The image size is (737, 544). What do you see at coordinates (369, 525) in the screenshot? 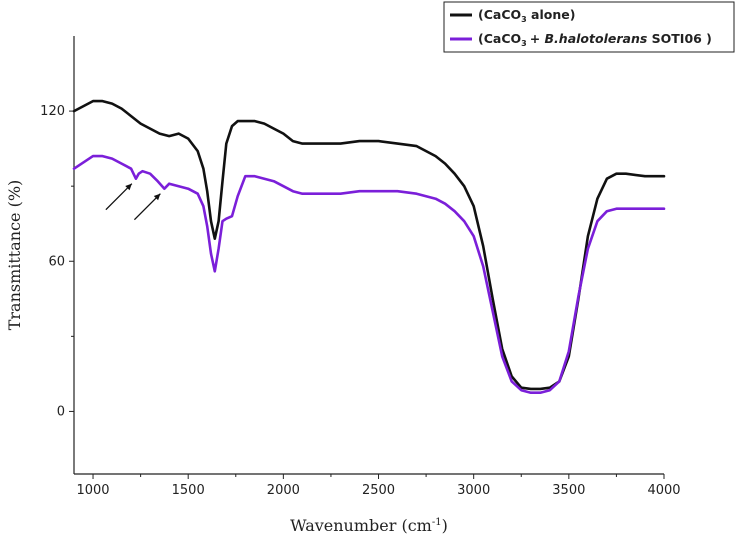
I see `x-axis-title: Wavenumber (cm-1)` at bounding box center [369, 525].